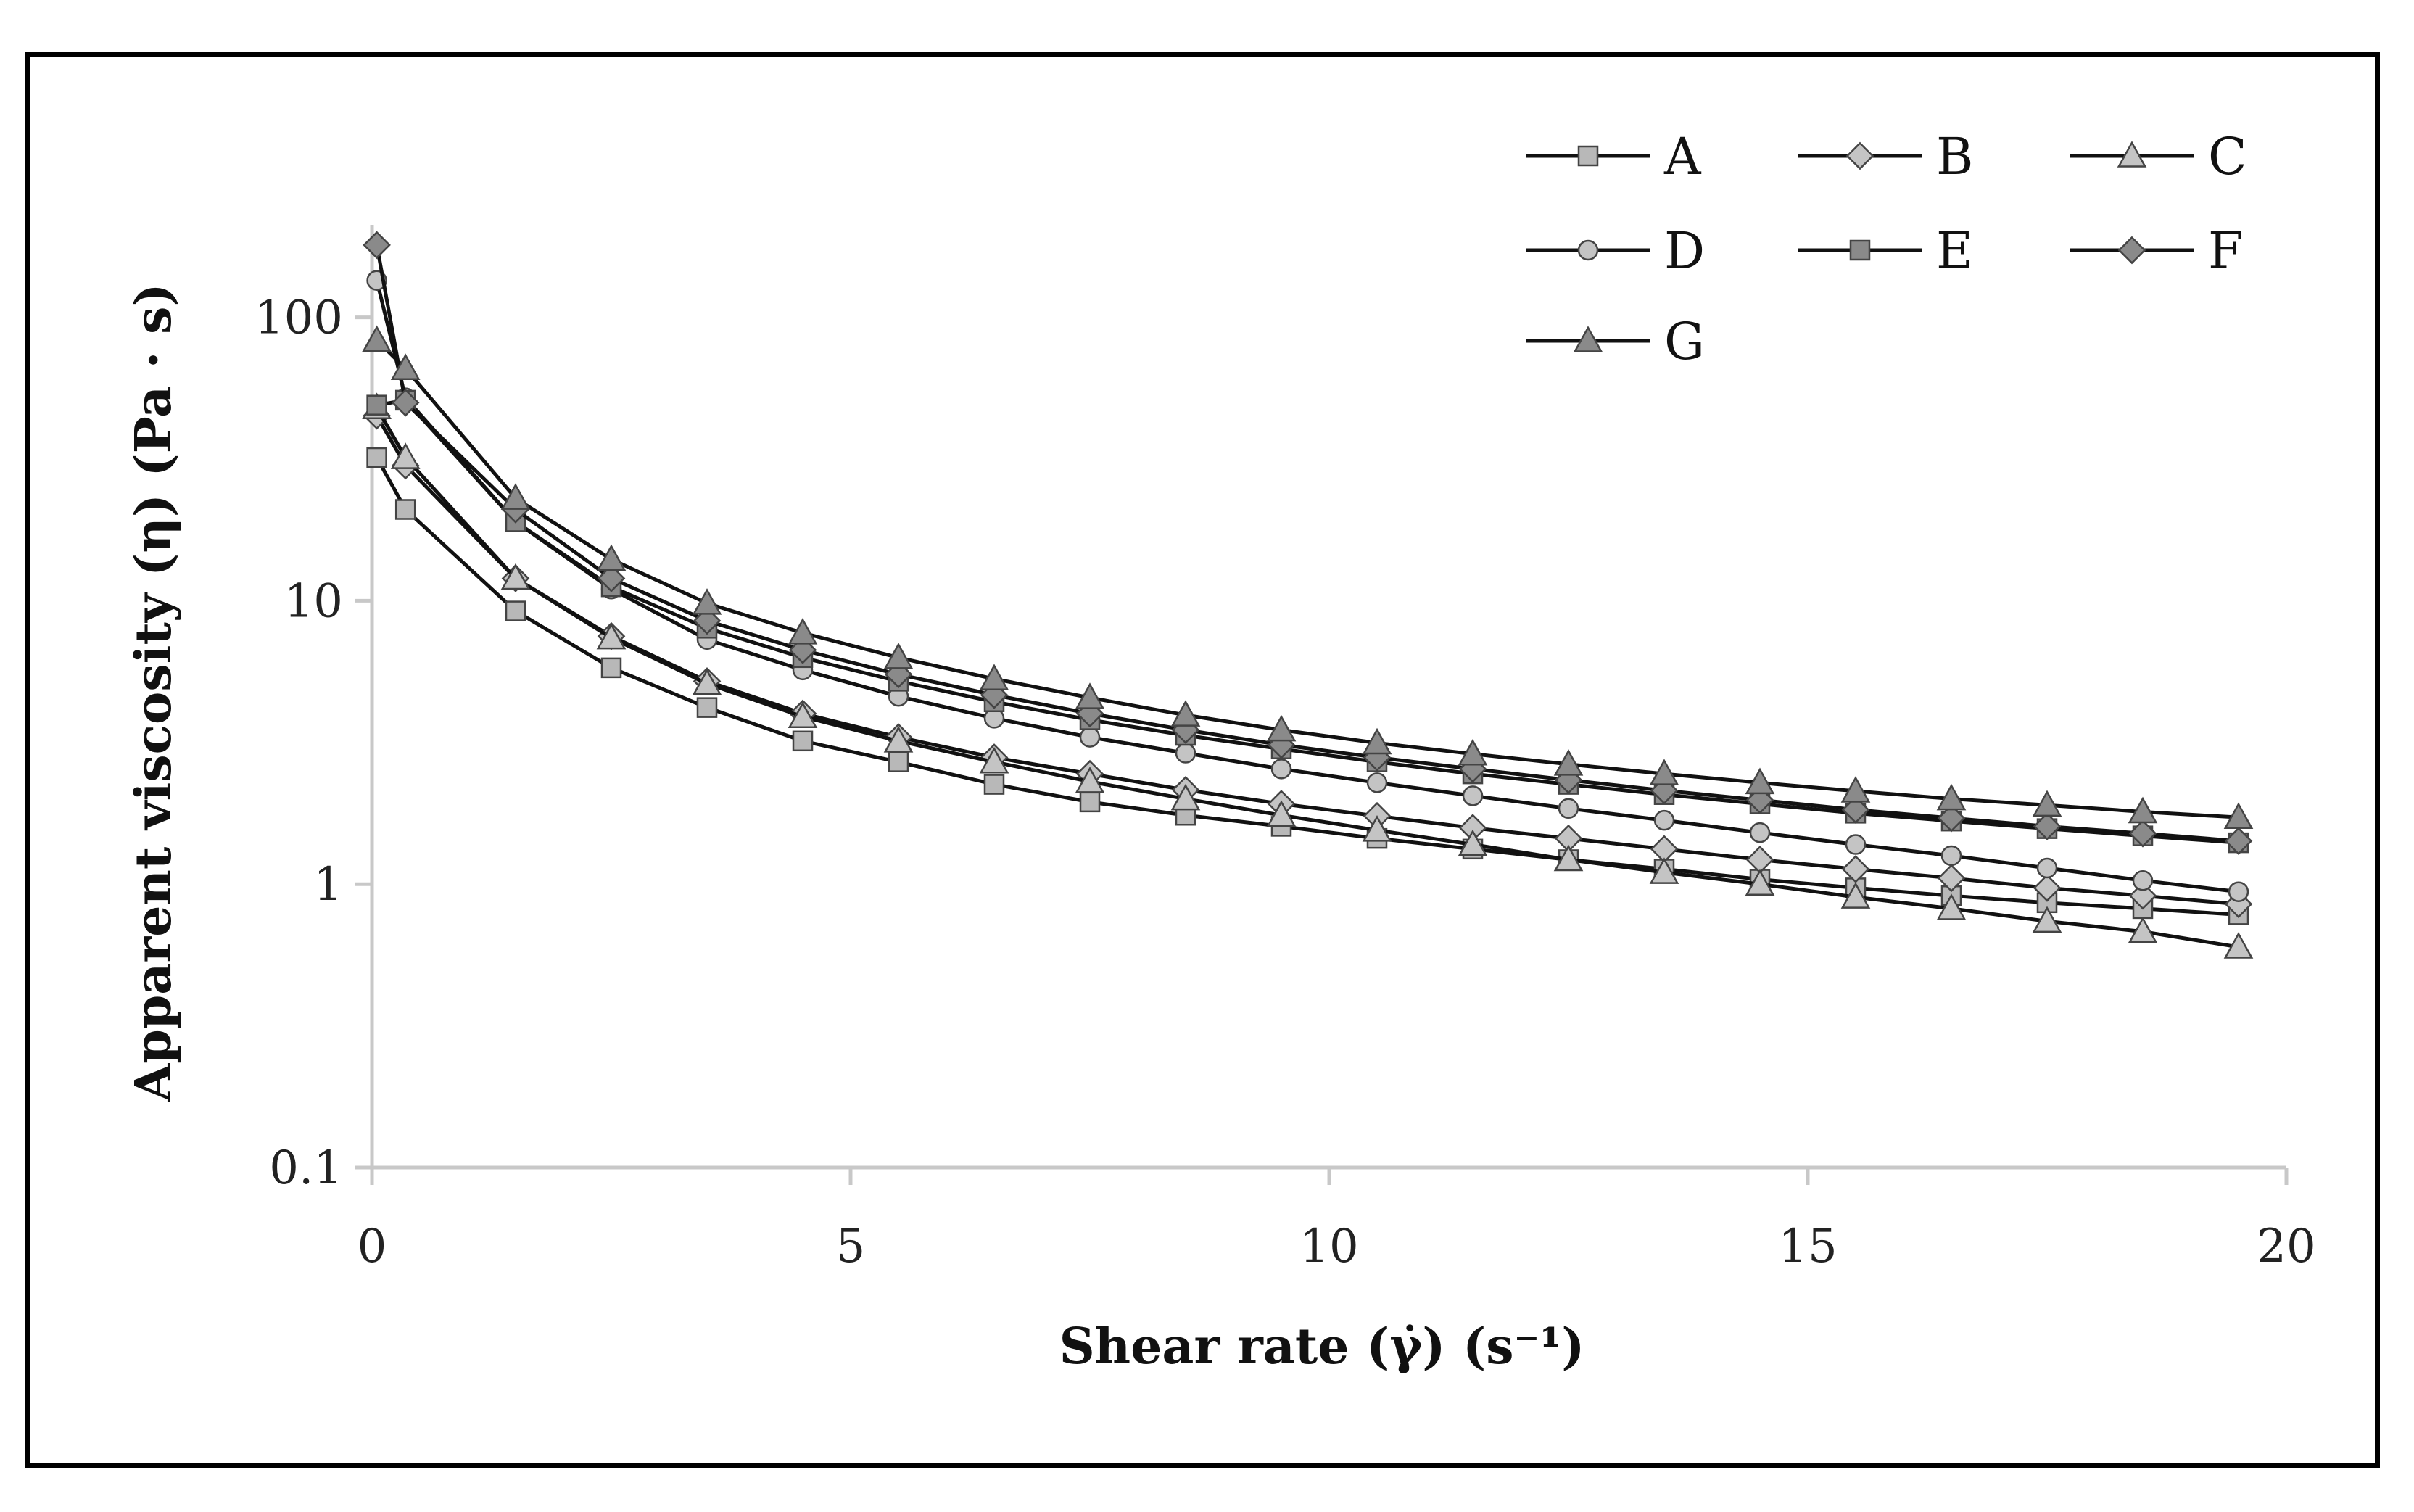 The height and width of the screenshot is (1512, 2414). I want to click on legend-item-F: F, so click(2157, 251).